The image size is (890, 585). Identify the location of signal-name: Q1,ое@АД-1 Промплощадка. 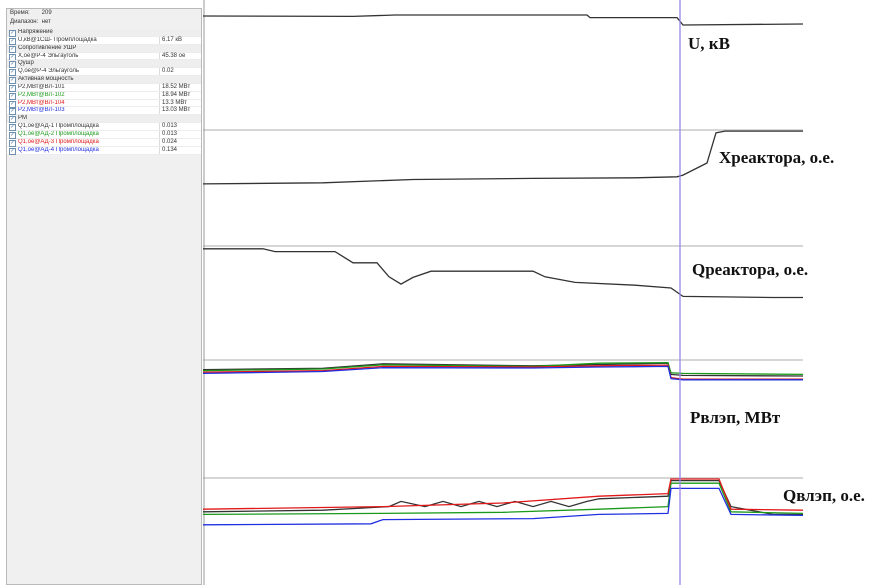
(58, 126).